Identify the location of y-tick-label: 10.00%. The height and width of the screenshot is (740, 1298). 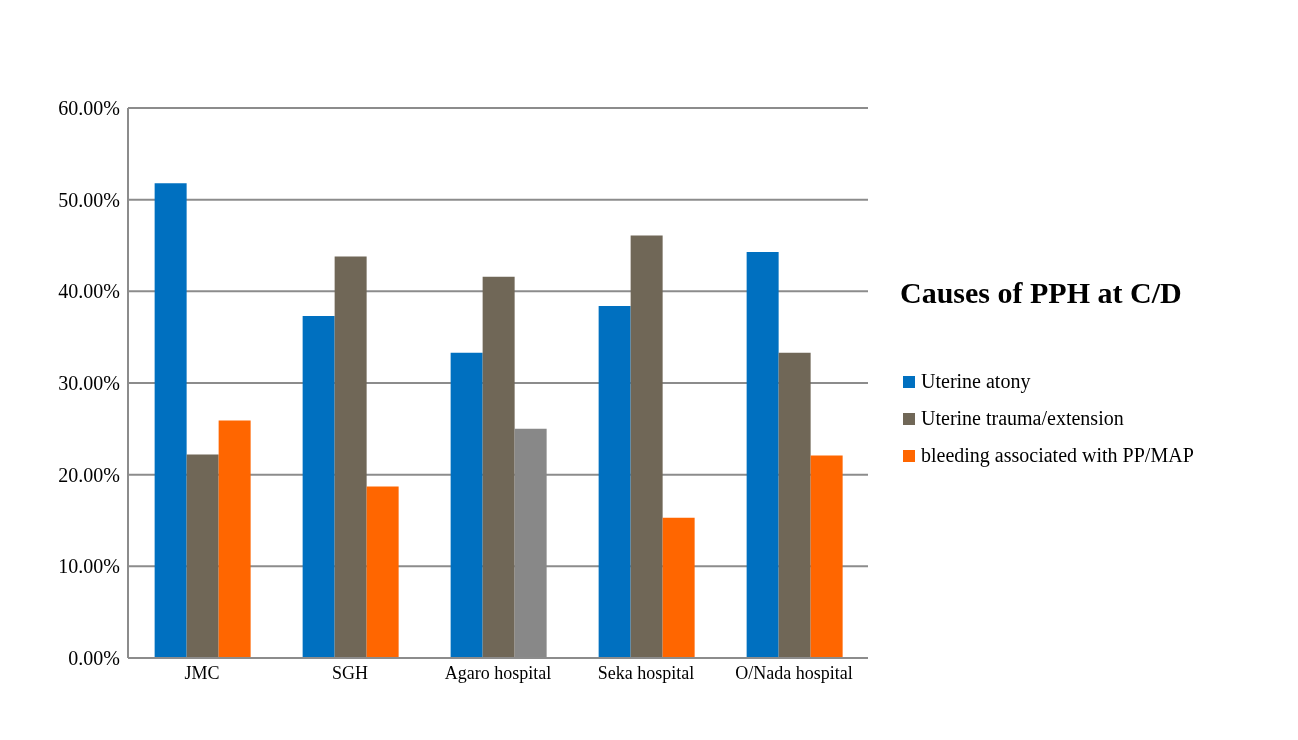
(89, 566).